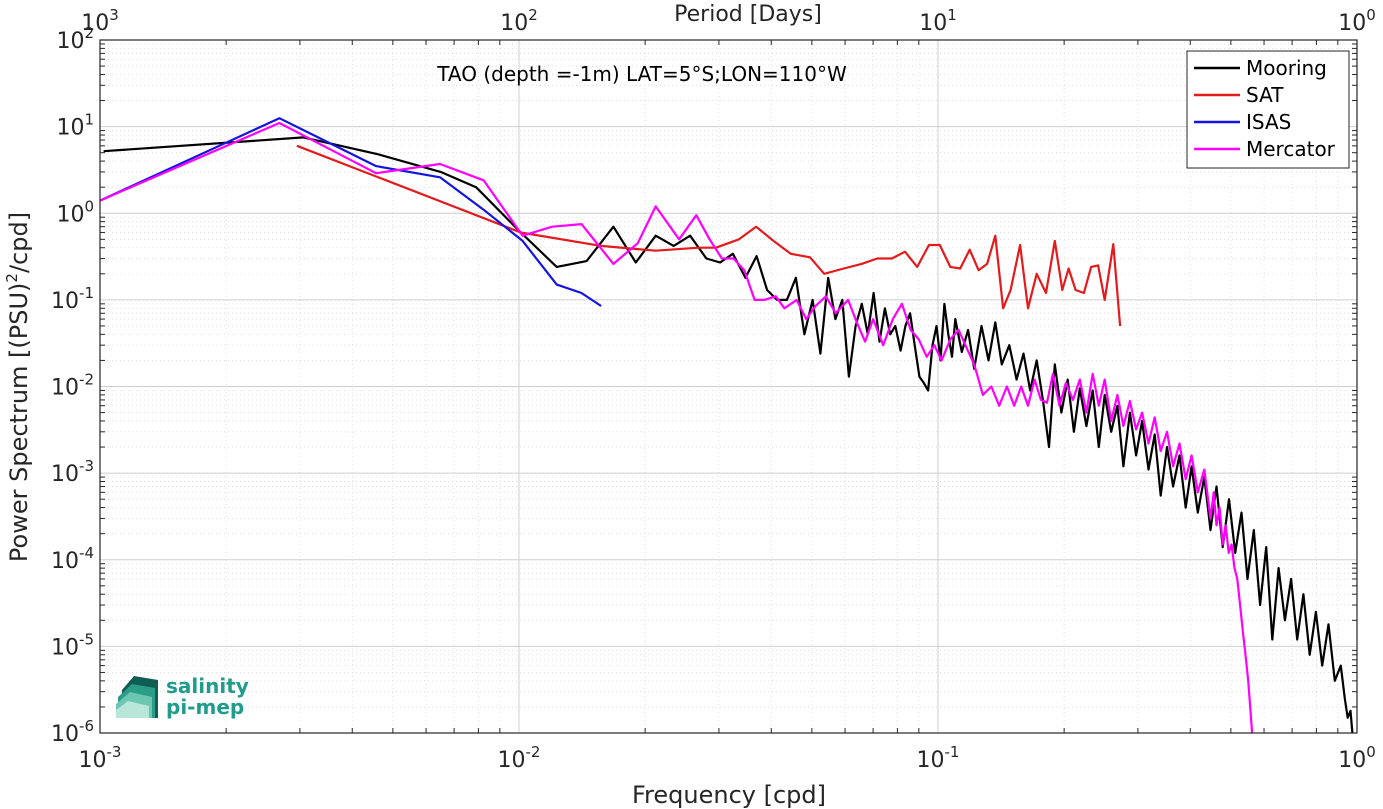 This screenshot has width=1383, height=809. What do you see at coordinates (641, 74) in the screenshot?
I see `chart-title: TAO (depth =-1m) LAT=5°S;LON=110°W` at bounding box center [641, 74].